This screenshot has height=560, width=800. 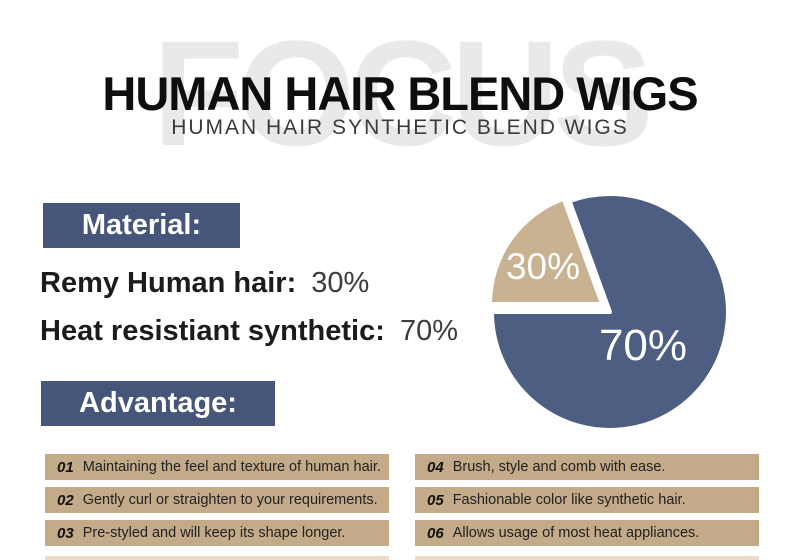 I want to click on pie-chart-svg: 30% 70%, so click(x=609, y=312).